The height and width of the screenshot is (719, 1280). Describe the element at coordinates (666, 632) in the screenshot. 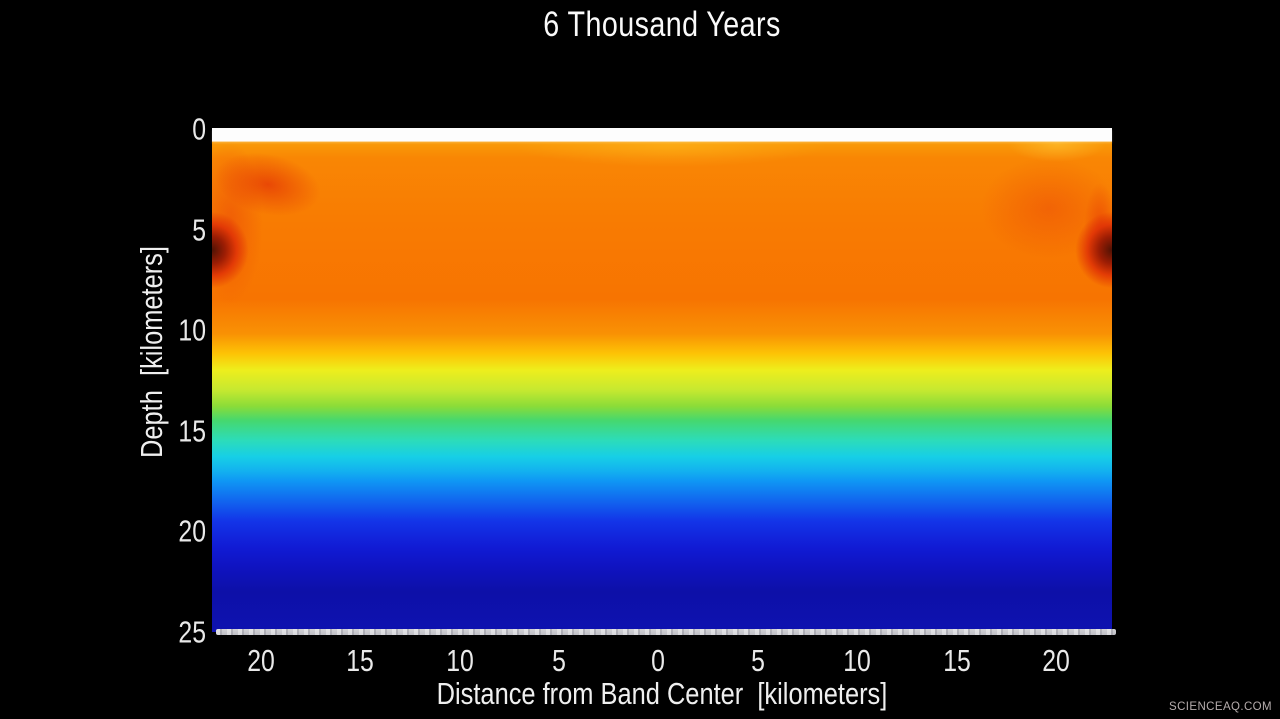

I see `basal-gray-band` at that location.